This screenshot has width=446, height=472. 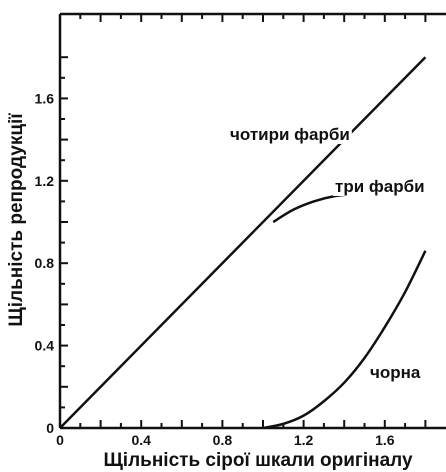 I want to click on y-axis-title: Щільність репродукції, so click(x=16, y=220).